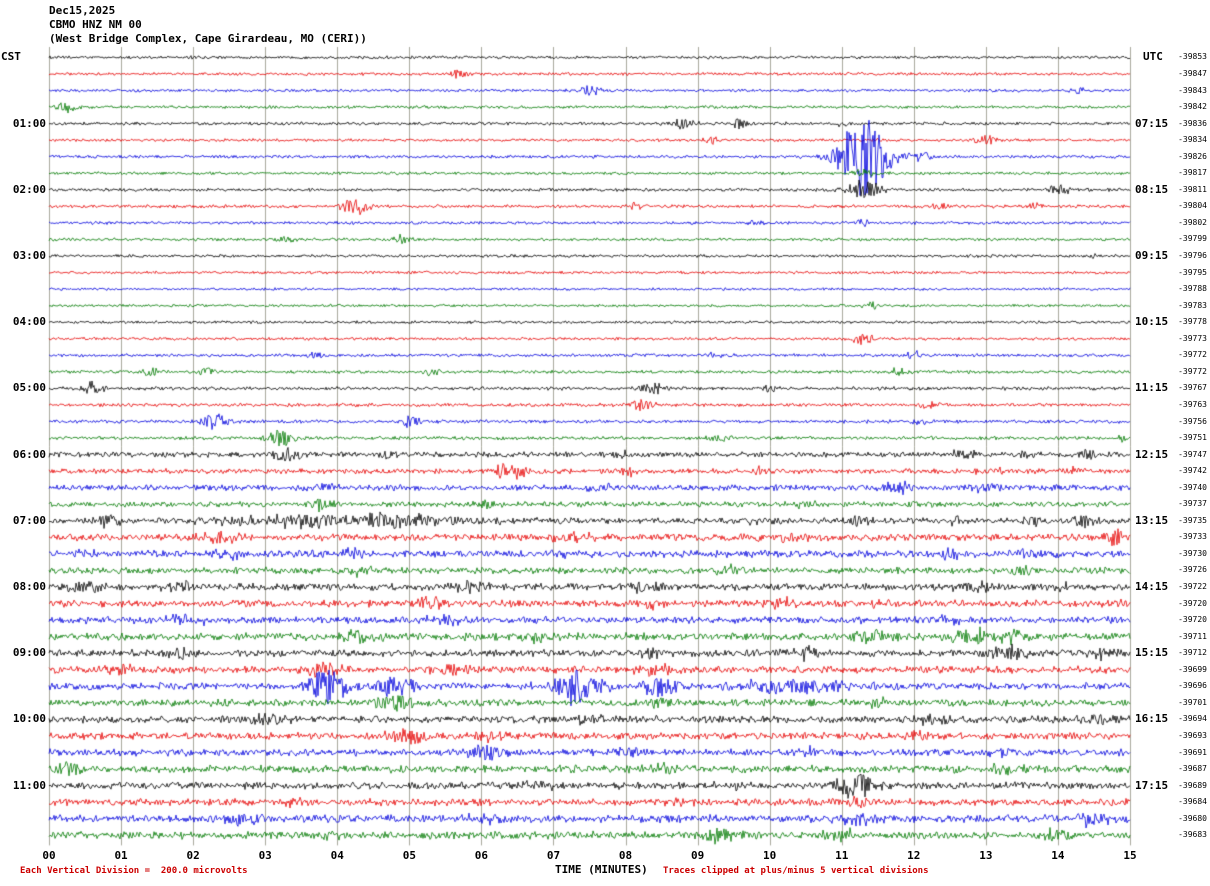  What do you see at coordinates (193, 855) in the screenshot?
I see `x-tick-label: 02` at bounding box center [193, 855].